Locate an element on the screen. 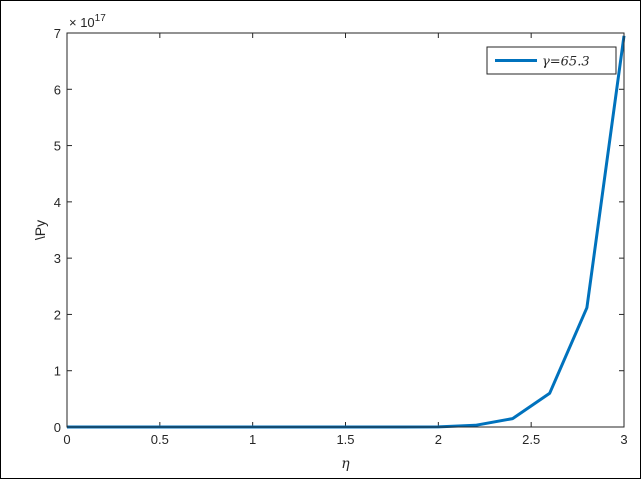 This screenshot has width=641, height=479. y-tick-label: 1 is located at coordinates (57, 371).